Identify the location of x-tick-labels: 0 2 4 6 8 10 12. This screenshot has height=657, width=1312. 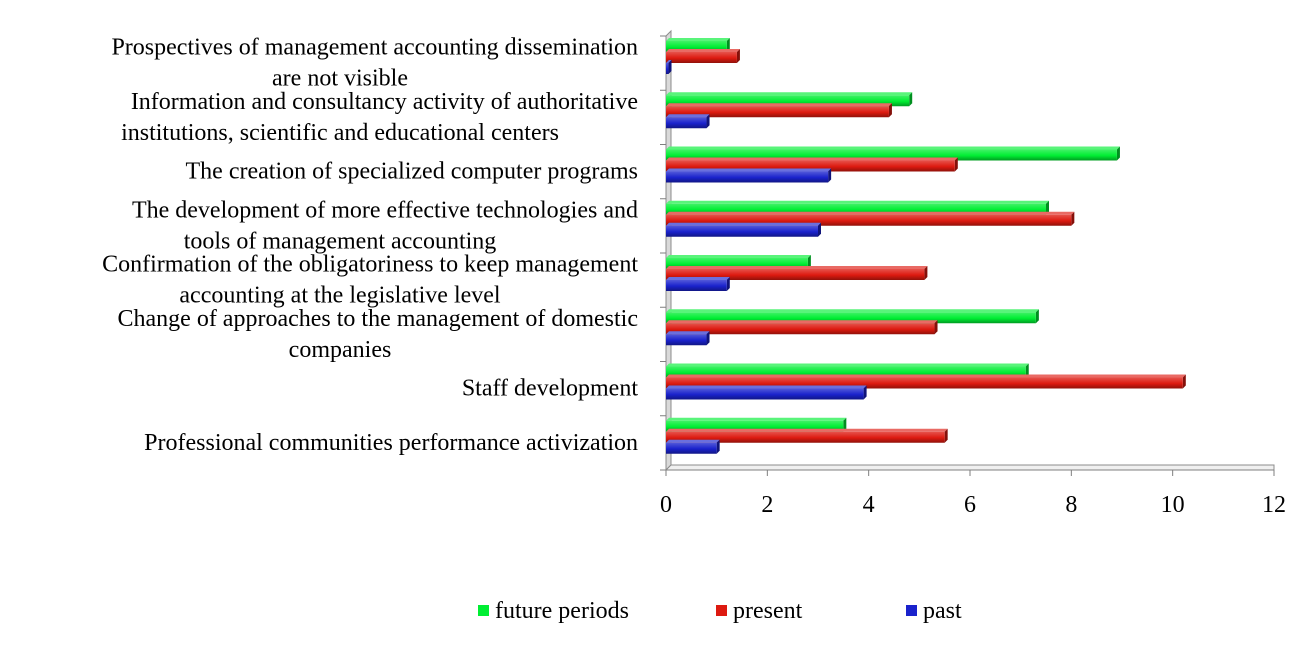
(973, 505).